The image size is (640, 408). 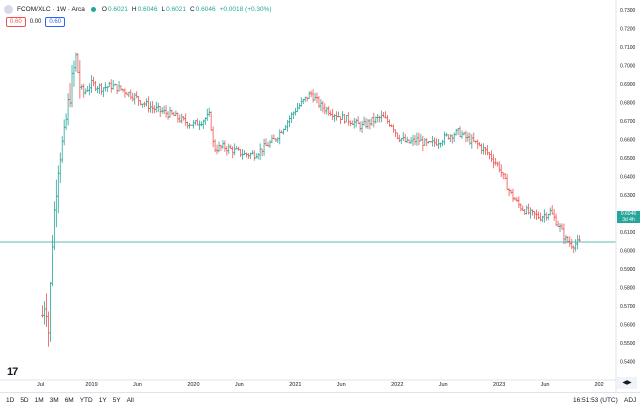 I want to click on sell-button: 0.60, so click(x=16, y=22).